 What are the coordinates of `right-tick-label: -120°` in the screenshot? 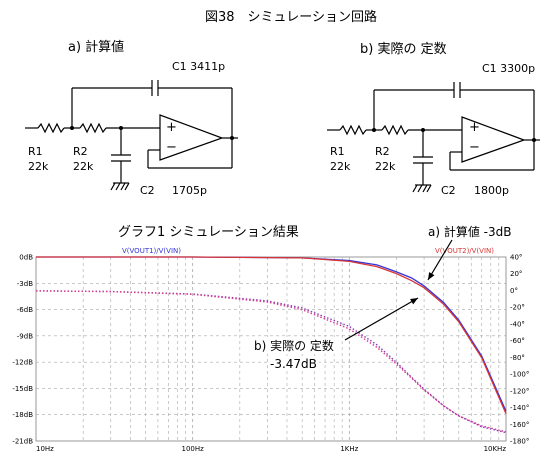 It's located at (519, 391).